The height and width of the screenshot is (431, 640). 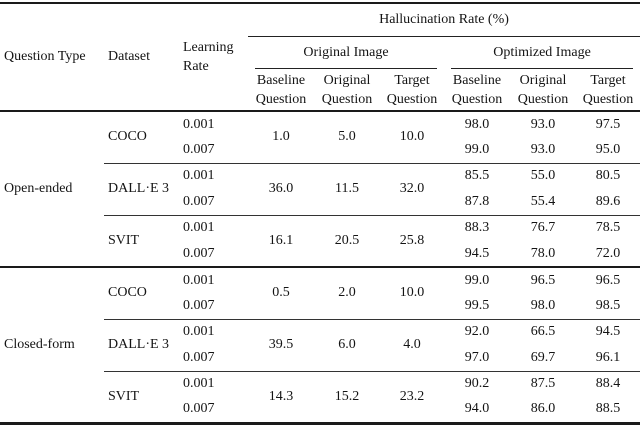 I want to click on original-value-cell: 32.0, so click(x=412, y=189).